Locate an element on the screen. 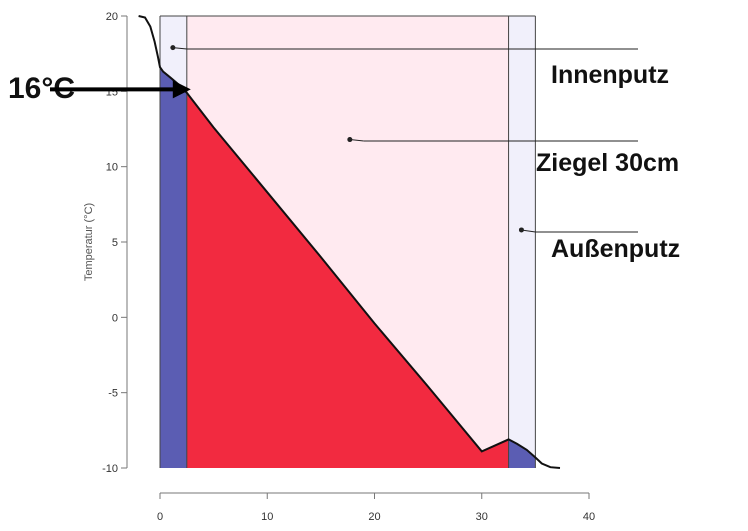 The height and width of the screenshot is (531, 748). x-tick-label: 20 is located at coordinates (374, 517).